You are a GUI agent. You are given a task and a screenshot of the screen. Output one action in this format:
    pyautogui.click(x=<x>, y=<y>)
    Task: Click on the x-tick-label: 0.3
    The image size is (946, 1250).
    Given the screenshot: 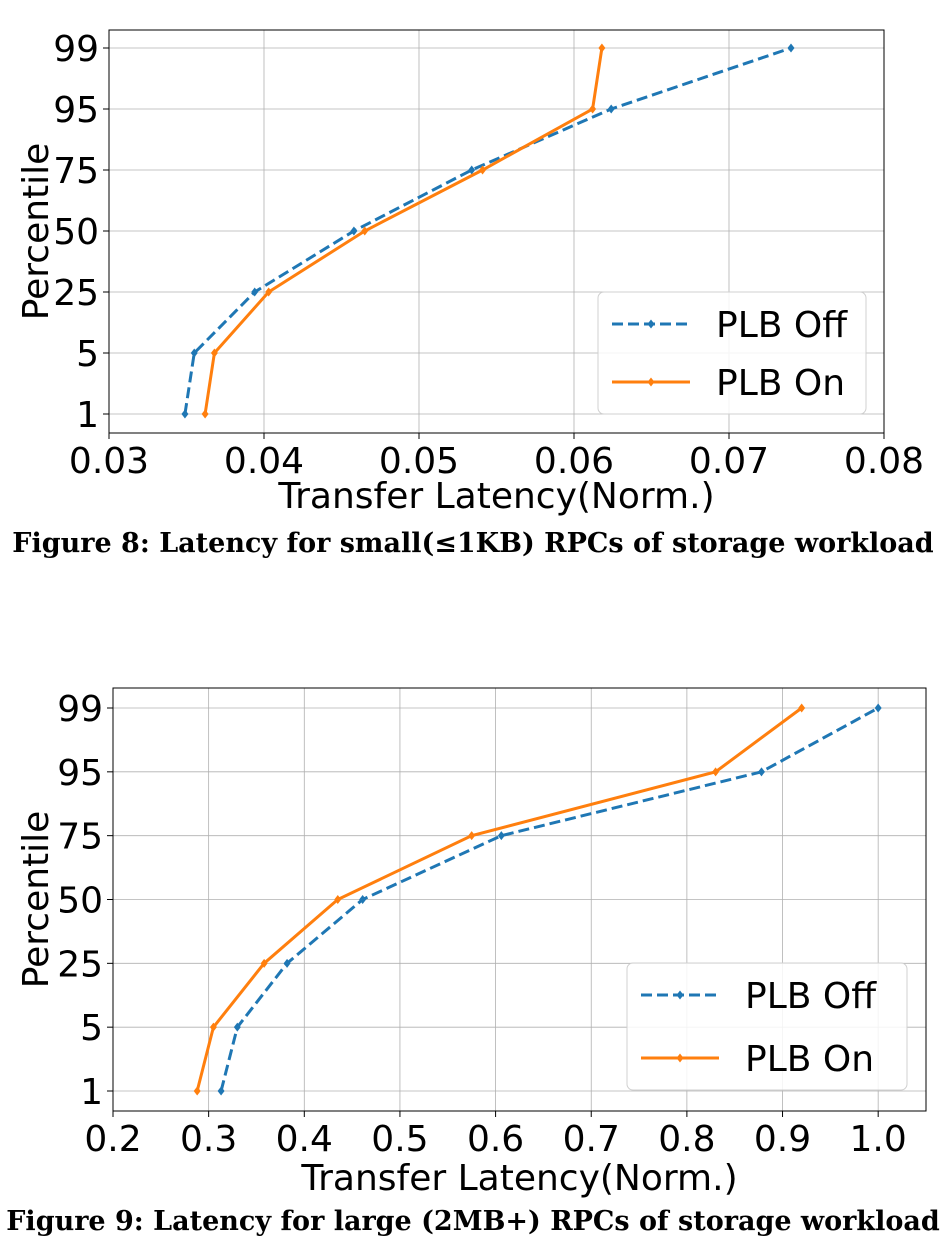 What is the action you would take?
    pyautogui.click(x=208, y=1139)
    